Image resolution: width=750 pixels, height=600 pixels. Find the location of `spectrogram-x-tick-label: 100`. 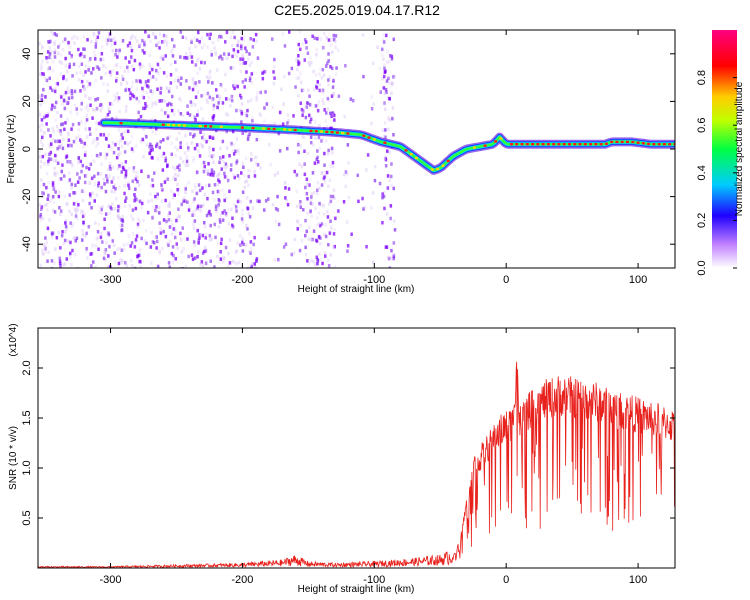

spectrogram-x-tick-label: 100 is located at coordinates (638, 280).